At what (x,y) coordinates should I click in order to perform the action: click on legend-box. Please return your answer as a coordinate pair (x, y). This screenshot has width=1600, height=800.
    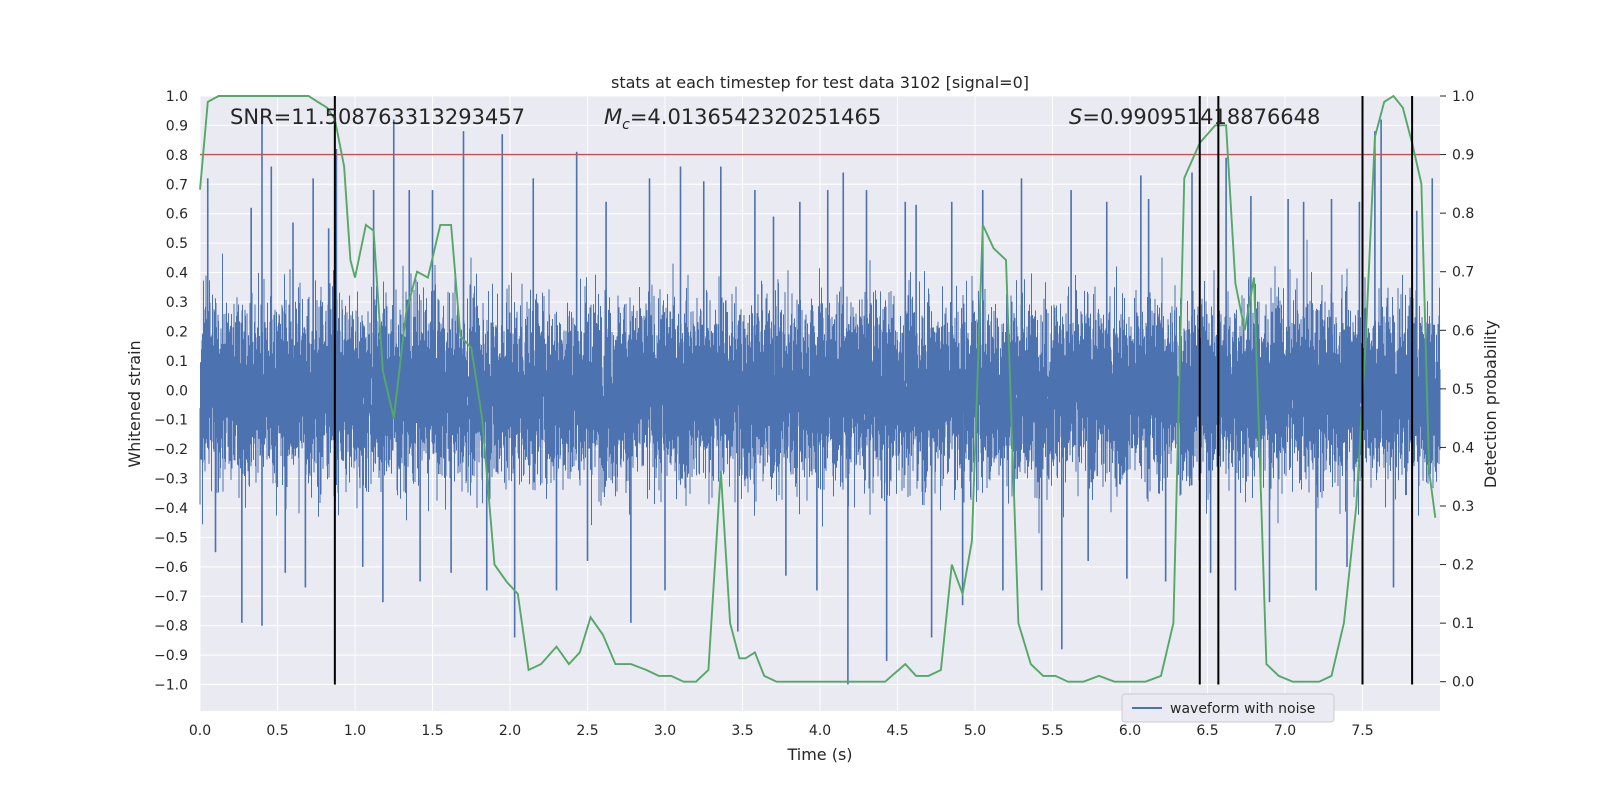
    Looking at the image, I should click on (1228, 708).